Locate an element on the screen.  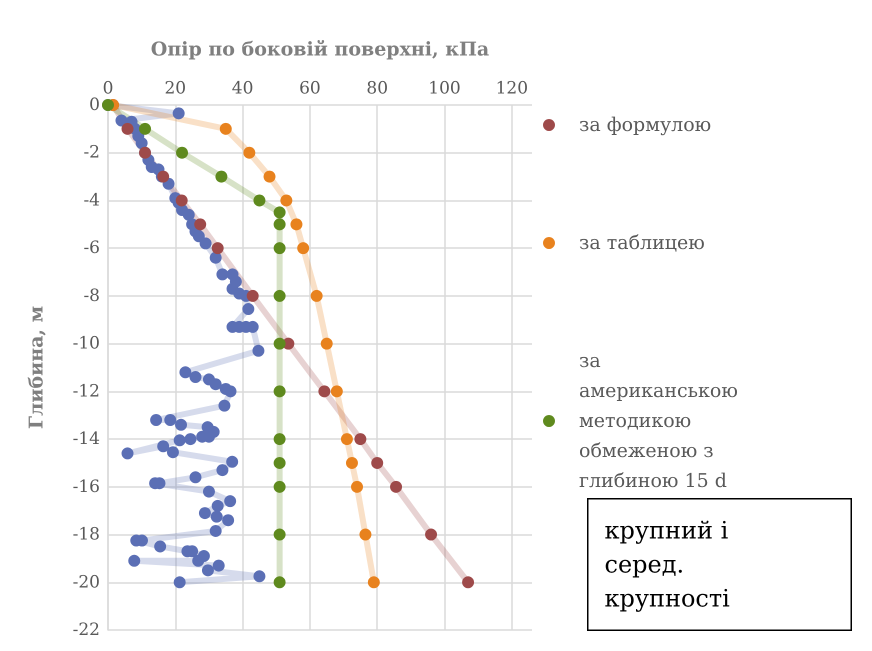
legend-label: за таблицею is located at coordinates (642, 243).